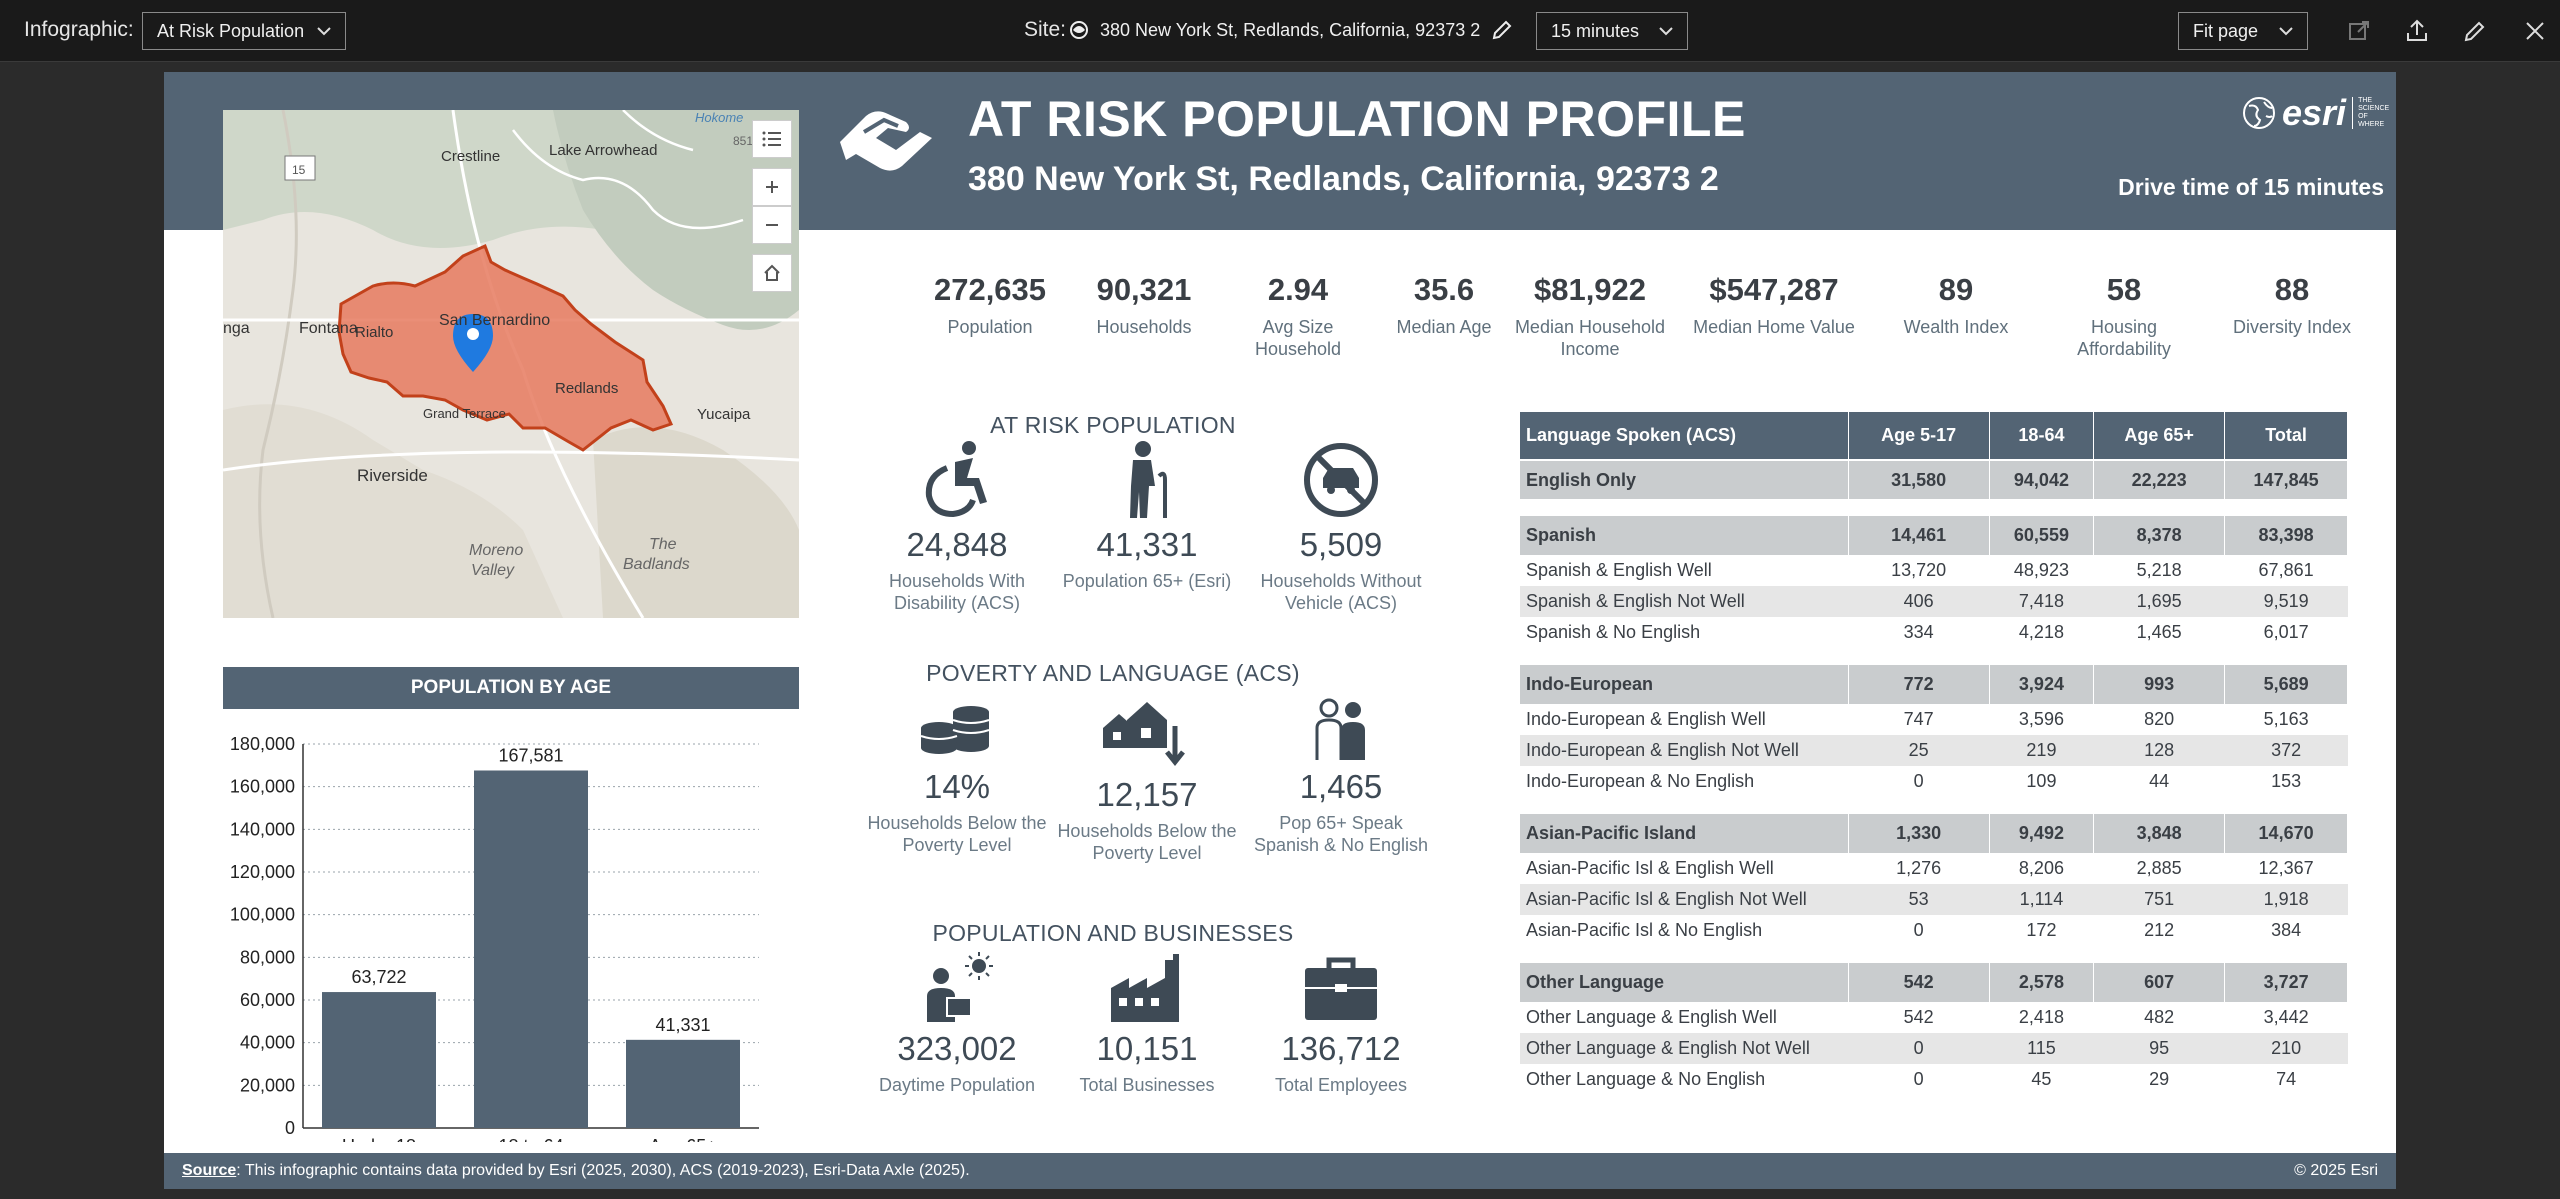 This screenshot has height=1199, width=2560. Describe the element at coordinates (267, 957) in the screenshot. I see `y-tick-label: 80,000` at that location.